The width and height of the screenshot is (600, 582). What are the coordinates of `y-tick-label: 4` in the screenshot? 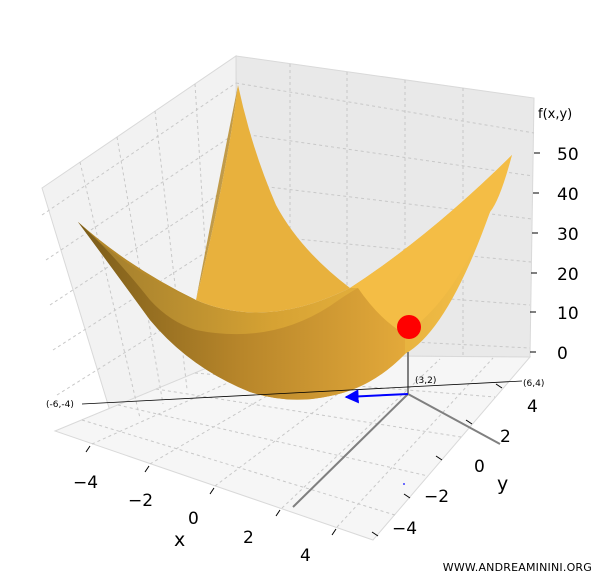 It's located at (532, 407).